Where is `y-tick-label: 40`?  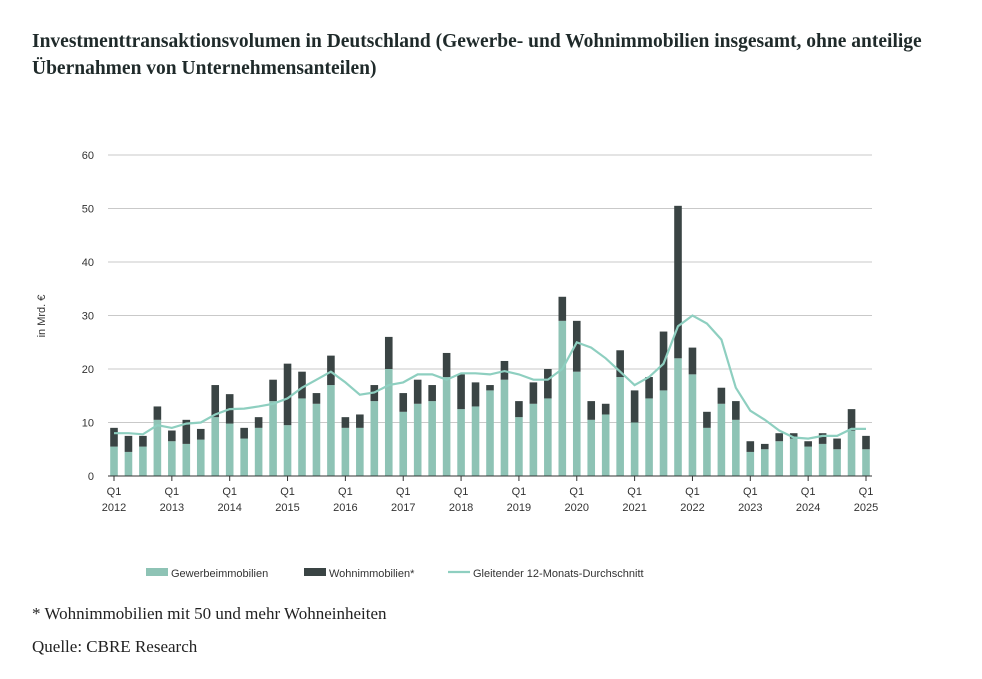 y-tick-label: 40 is located at coordinates (88, 263).